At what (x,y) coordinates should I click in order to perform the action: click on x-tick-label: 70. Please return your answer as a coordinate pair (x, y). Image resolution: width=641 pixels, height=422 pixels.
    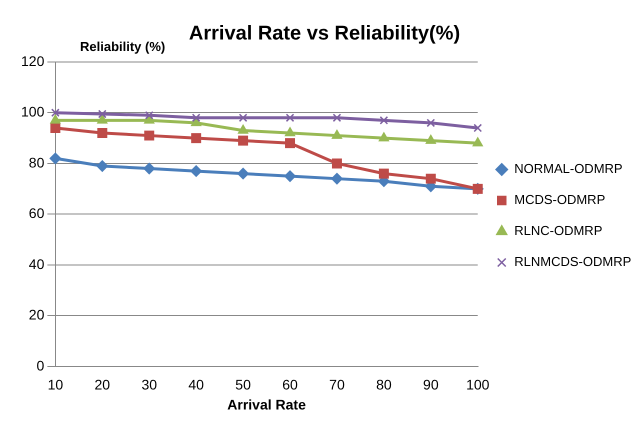
    Looking at the image, I should click on (337, 384).